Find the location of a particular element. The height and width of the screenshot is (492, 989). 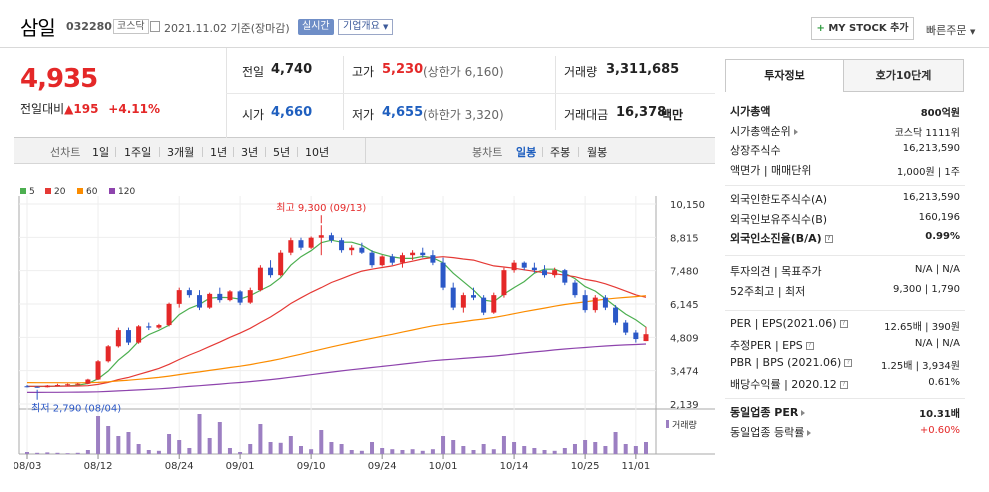

y-tick-label: 4,809 is located at coordinates (684, 338).